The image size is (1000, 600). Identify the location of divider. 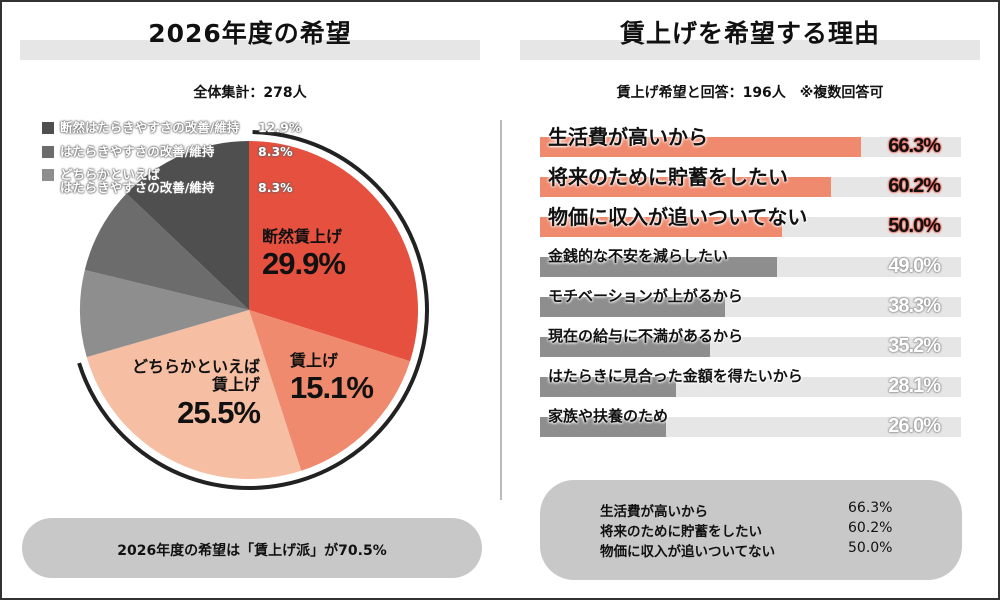
(501, 310).